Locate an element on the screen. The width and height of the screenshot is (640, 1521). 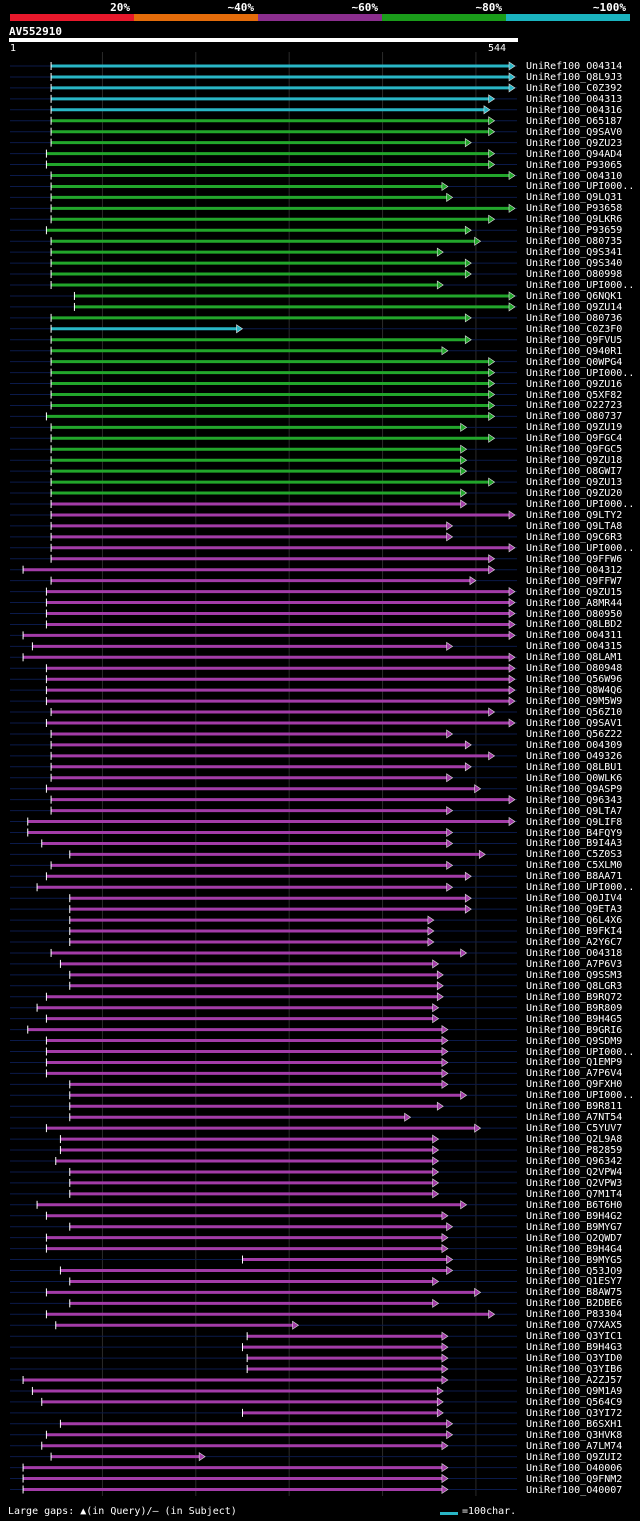
hit-name: UniRef100_O80736 is located at coordinates (574, 318).